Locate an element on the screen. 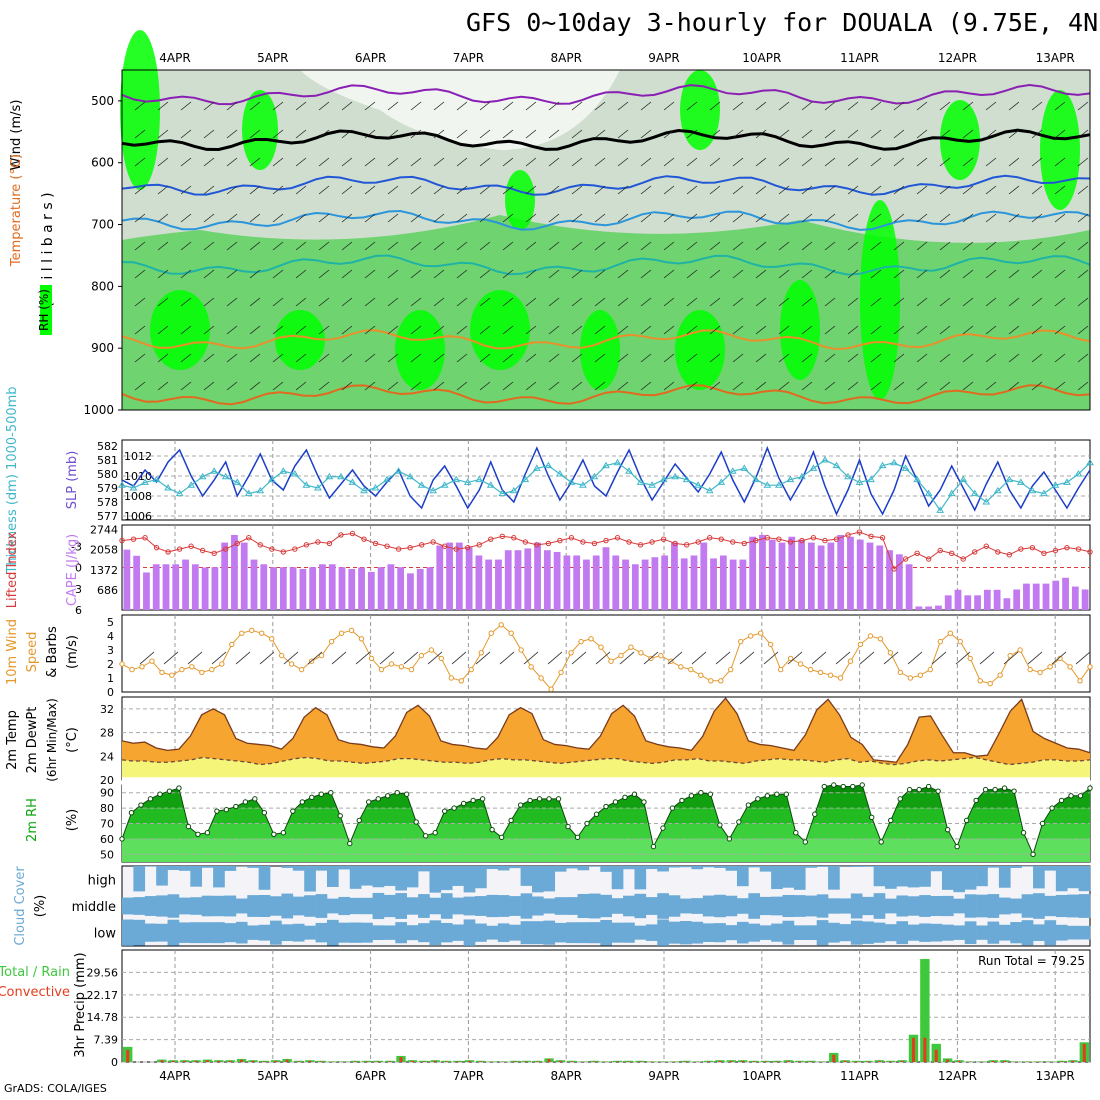 The width and height of the screenshot is (1100, 1100). rh-axis-title-a: 2m RH is located at coordinates (32, 820).